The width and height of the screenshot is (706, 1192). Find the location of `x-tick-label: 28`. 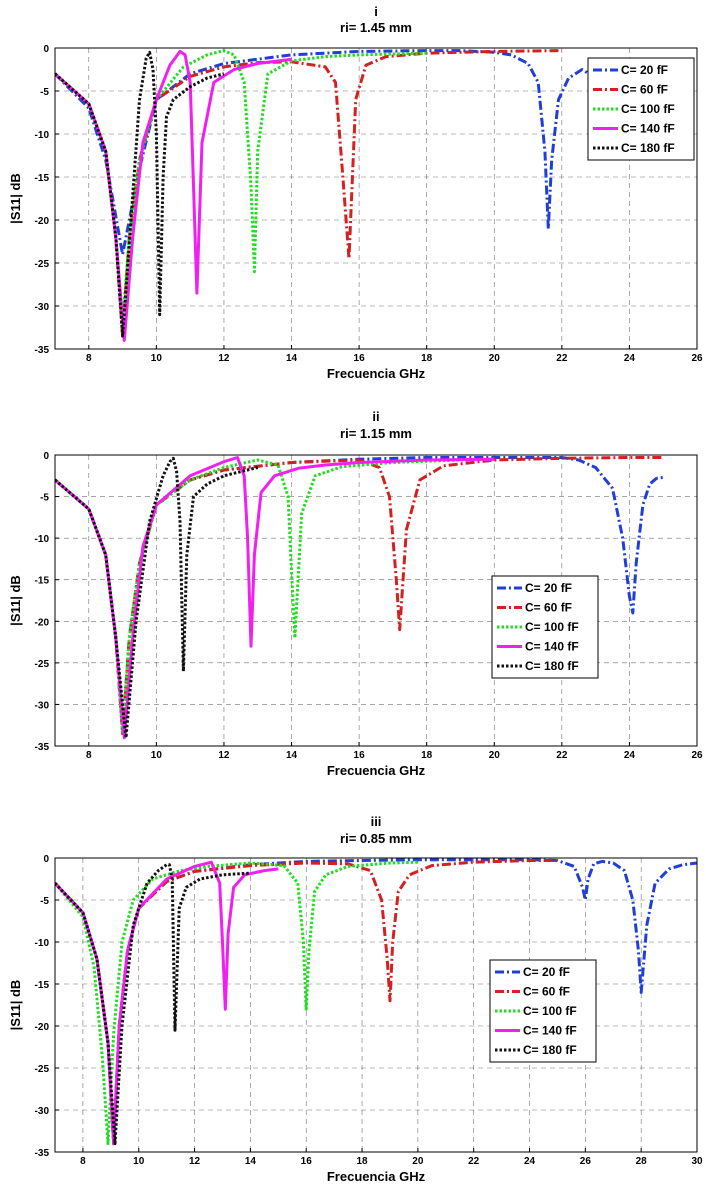

x-tick-label: 28 is located at coordinates (642, 1161).